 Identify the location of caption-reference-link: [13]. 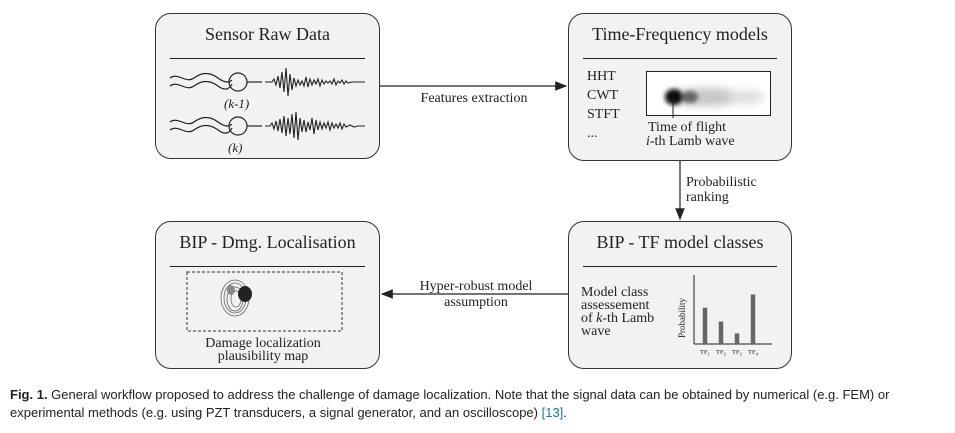
(552, 412).